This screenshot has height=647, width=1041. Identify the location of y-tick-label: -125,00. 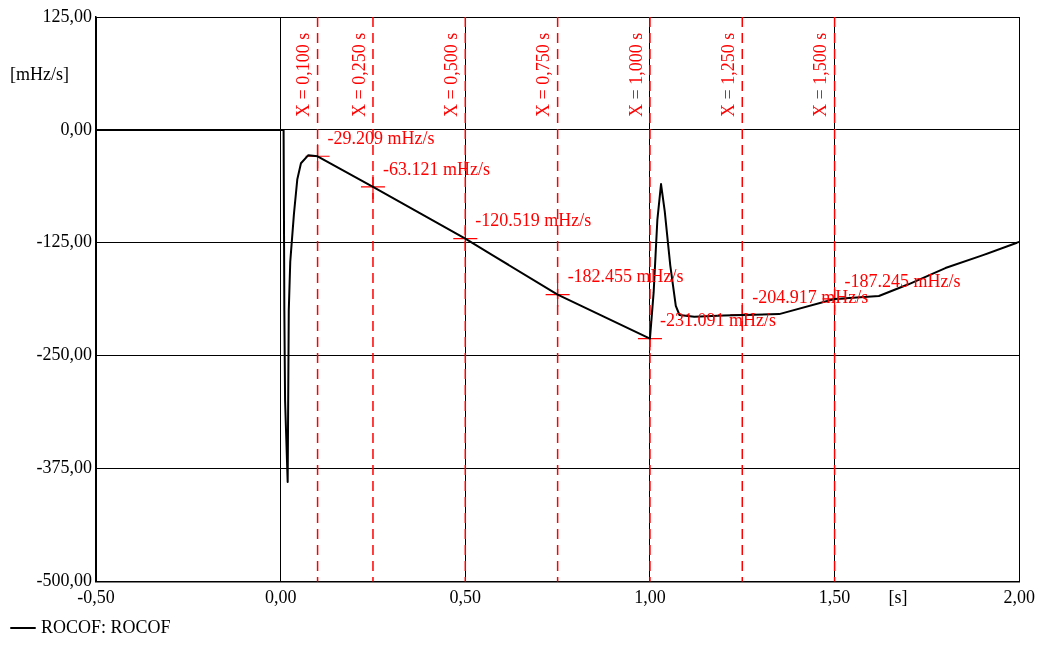
(64, 241).